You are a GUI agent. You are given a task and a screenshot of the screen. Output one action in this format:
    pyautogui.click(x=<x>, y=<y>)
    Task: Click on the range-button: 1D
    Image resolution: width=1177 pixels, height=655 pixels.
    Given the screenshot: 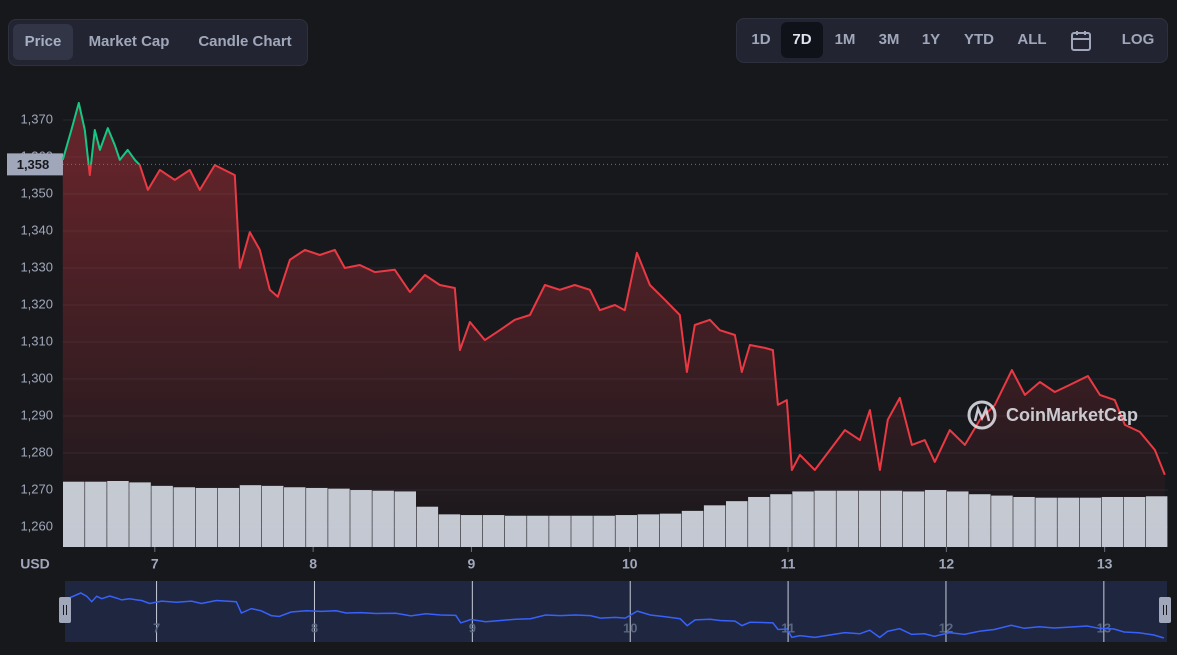 What is the action you would take?
    pyautogui.click(x=761, y=39)
    